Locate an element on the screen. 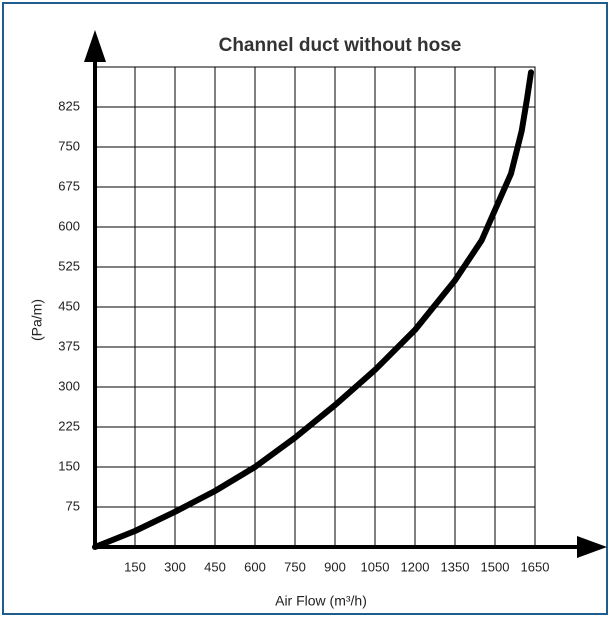 The width and height of the screenshot is (611, 617). y-tick-label: 600 is located at coordinates (69, 225).